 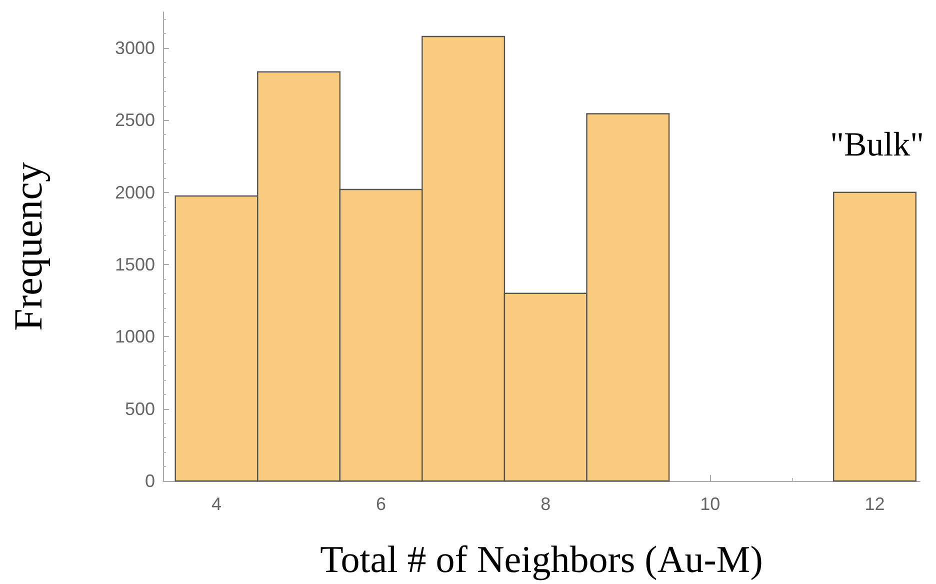 I want to click on x-tick-label: 10, so click(x=710, y=504).